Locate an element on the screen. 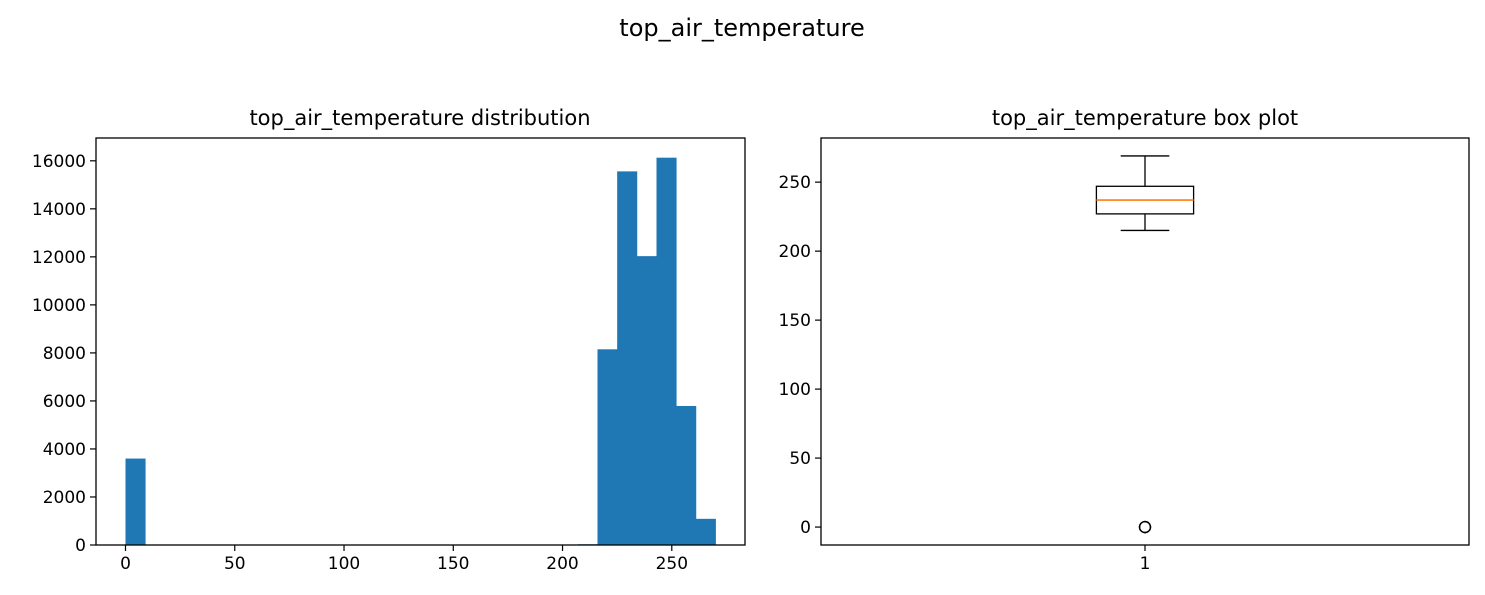  histogram-x-axis: 0 50 100 150 200 250 is located at coordinates (404, 559).